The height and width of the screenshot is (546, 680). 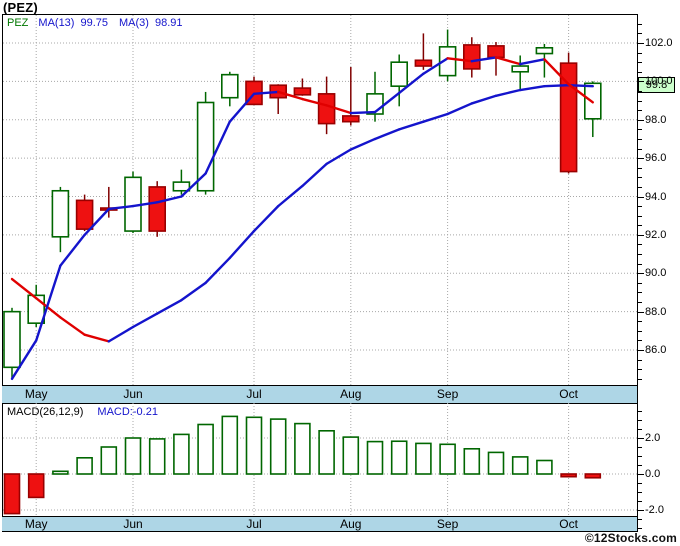 What do you see at coordinates (653, 438) in the screenshot?
I see `axis-tick-label: 2.0` at bounding box center [653, 438].